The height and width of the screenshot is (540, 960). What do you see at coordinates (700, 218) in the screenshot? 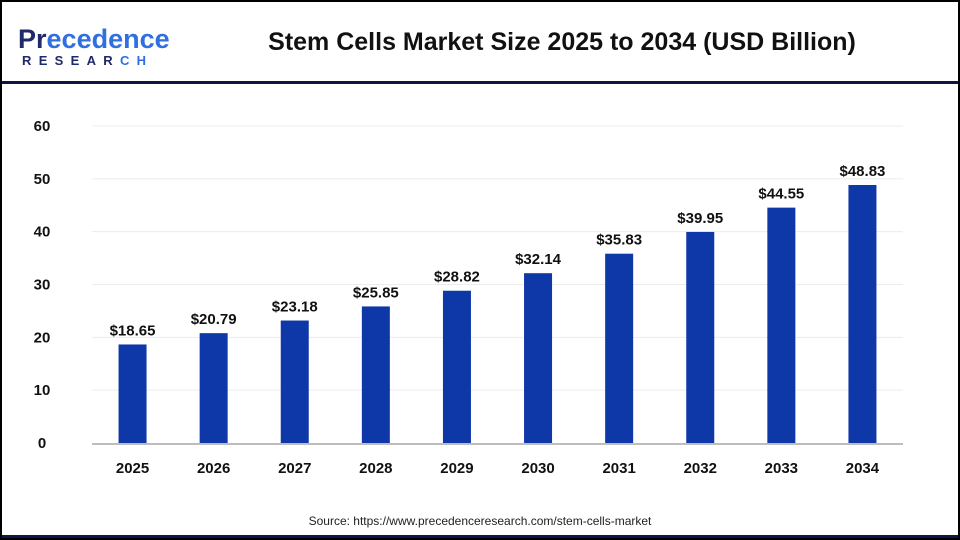
I see `data-label: $39.95` at bounding box center [700, 218].